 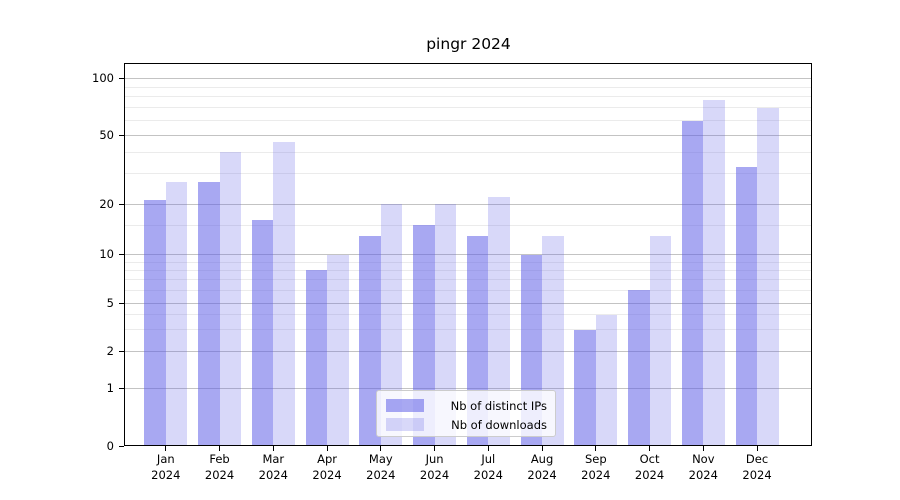 What do you see at coordinates (176, 313) in the screenshot?
I see `bar-downloads-jan` at bounding box center [176, 313].